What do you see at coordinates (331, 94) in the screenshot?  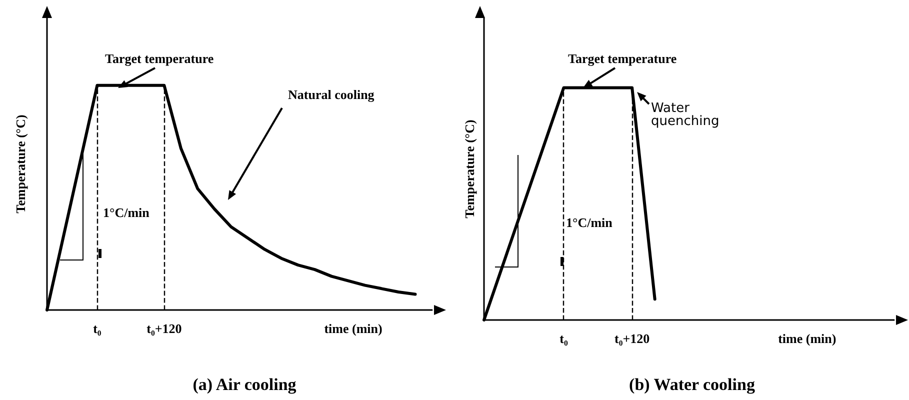 I see `annotation: Natural cooling` at bounding box center [331, 94].